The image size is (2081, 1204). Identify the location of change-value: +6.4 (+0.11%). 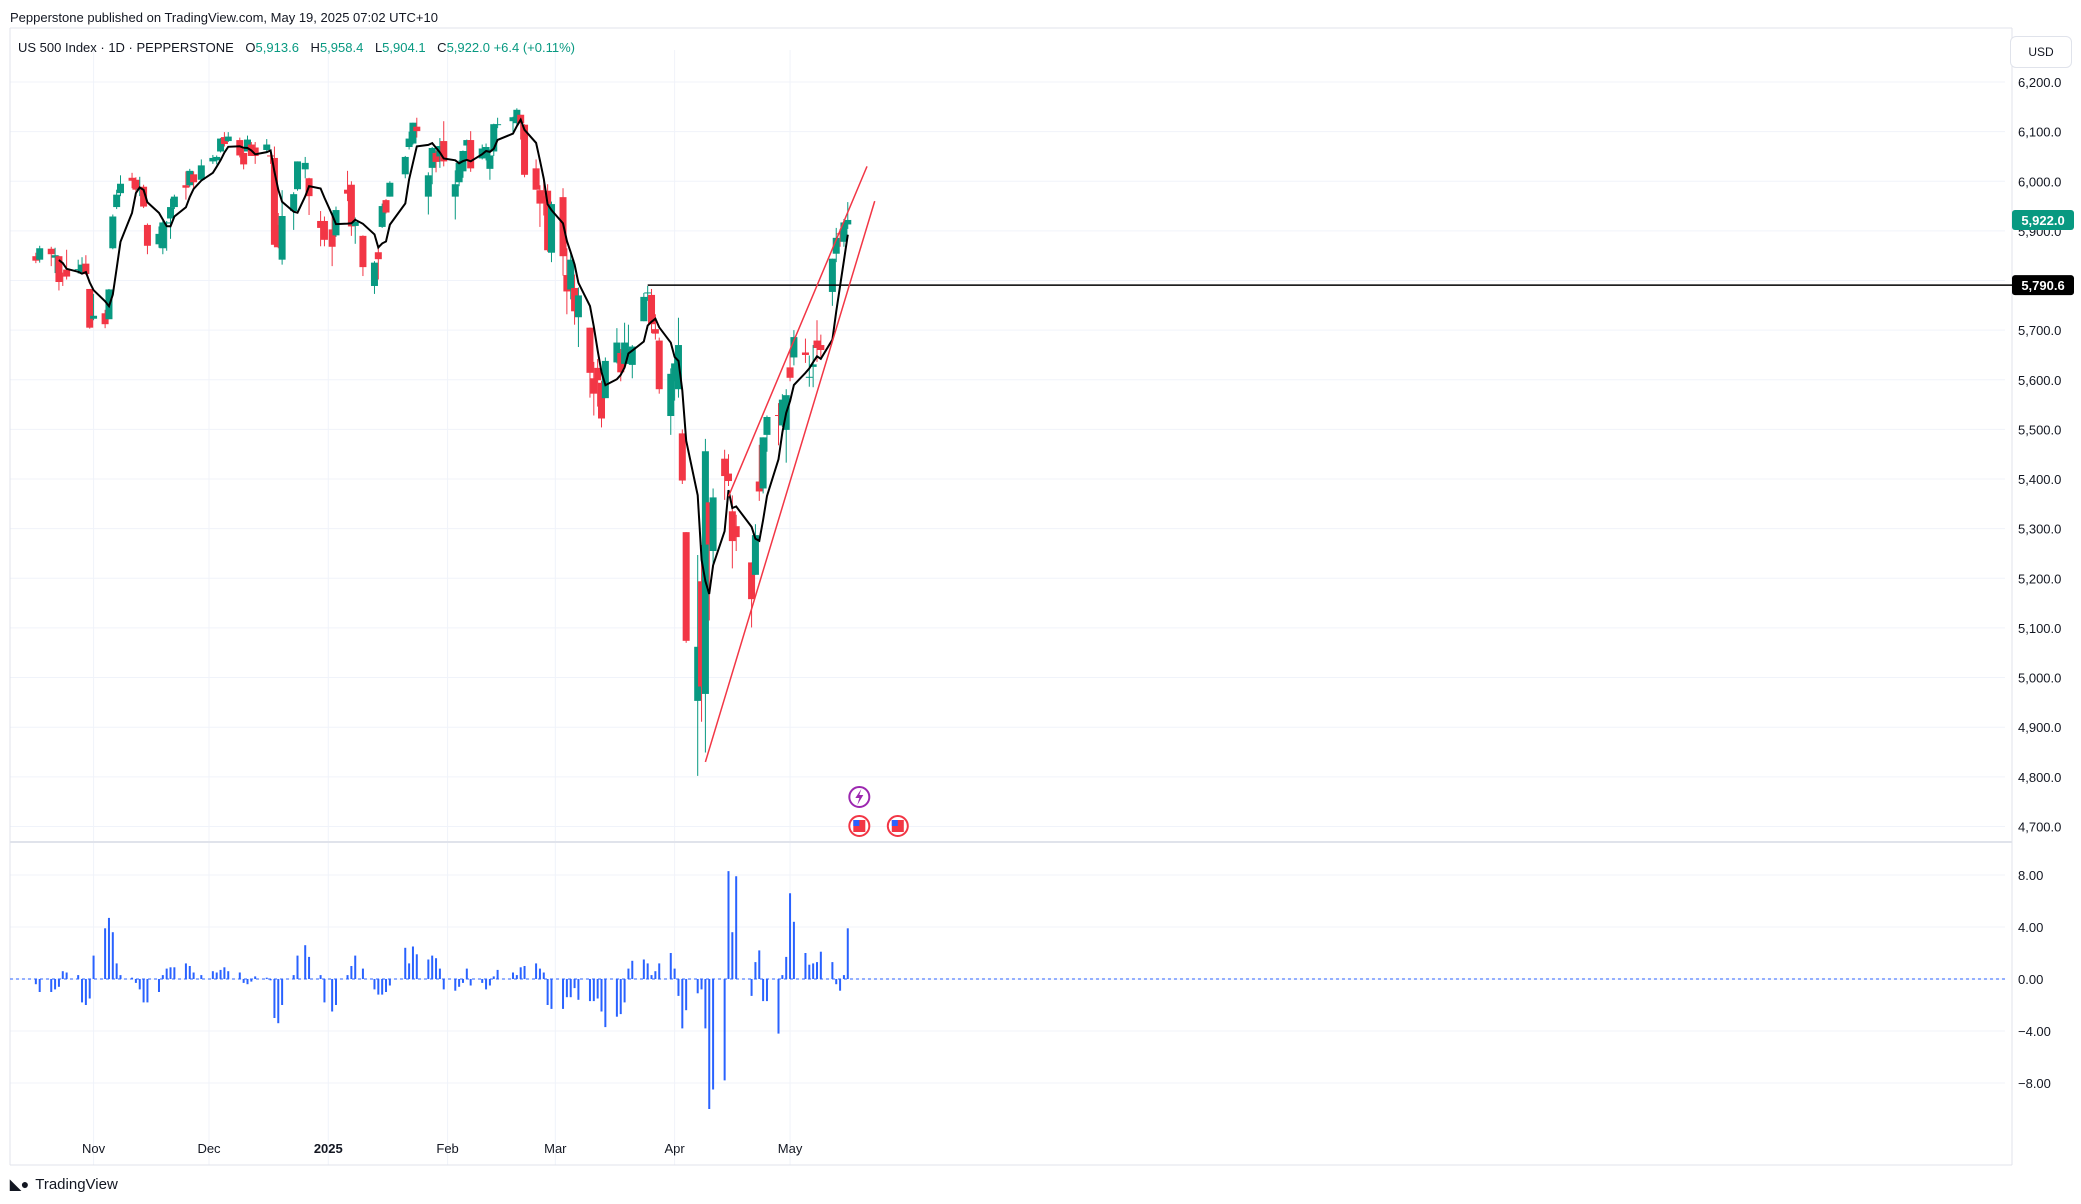
(534, 47).